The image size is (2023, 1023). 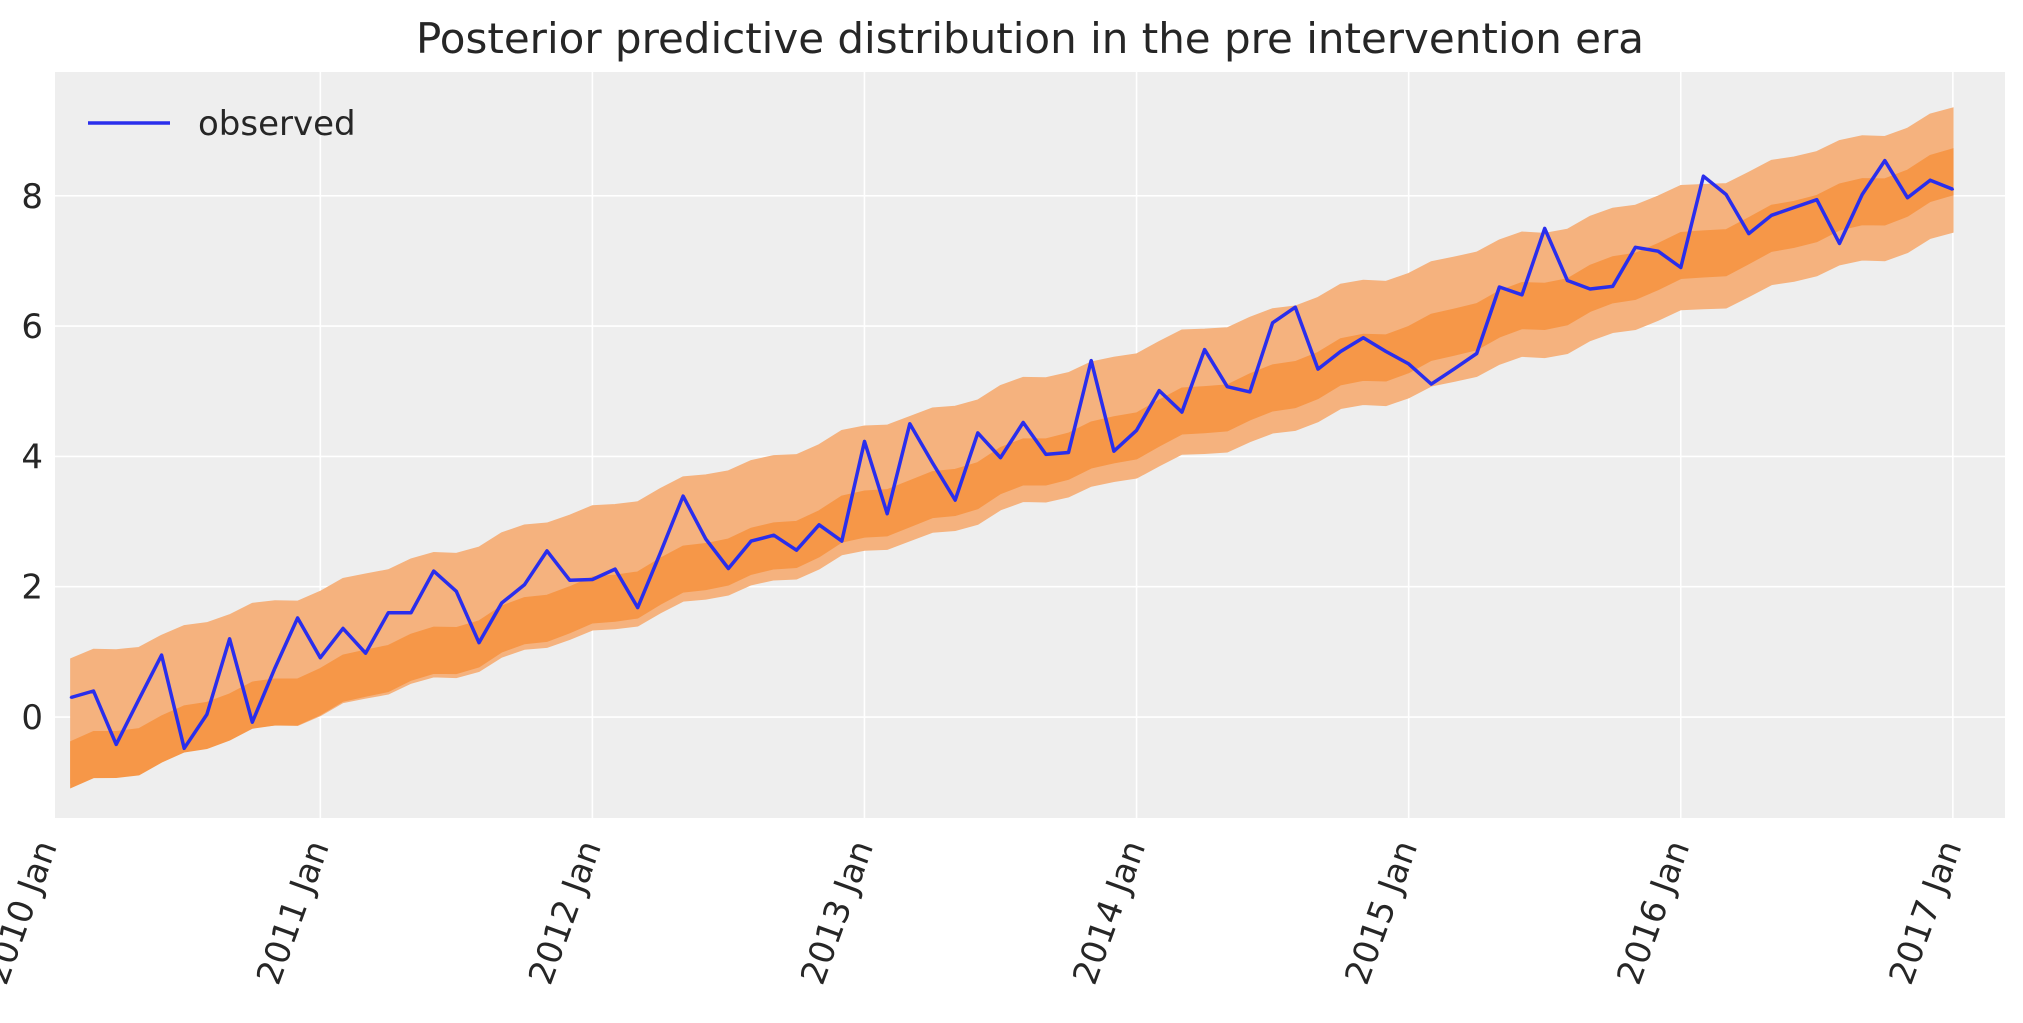 I want to click on y-tick-label: 6, so click(x=32, y=327).